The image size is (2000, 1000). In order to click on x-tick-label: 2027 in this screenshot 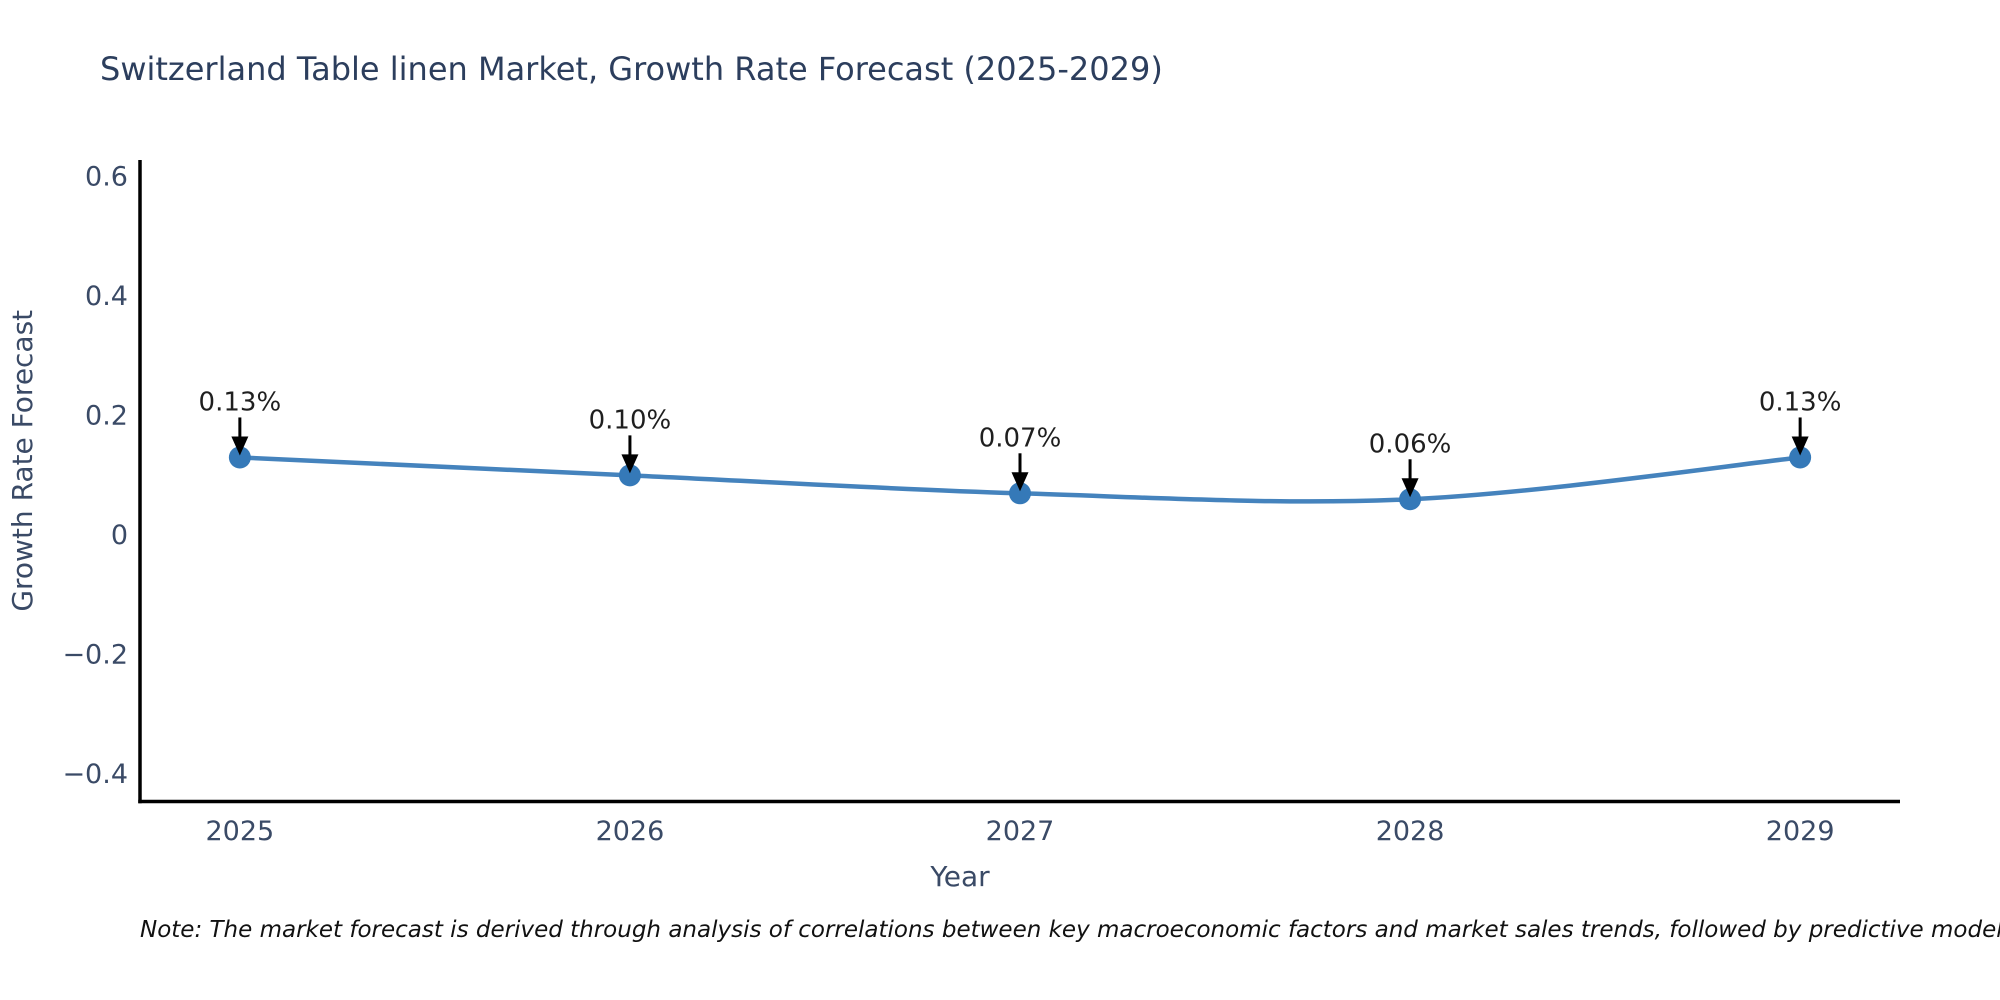, I will do `click(1020, 831)`.